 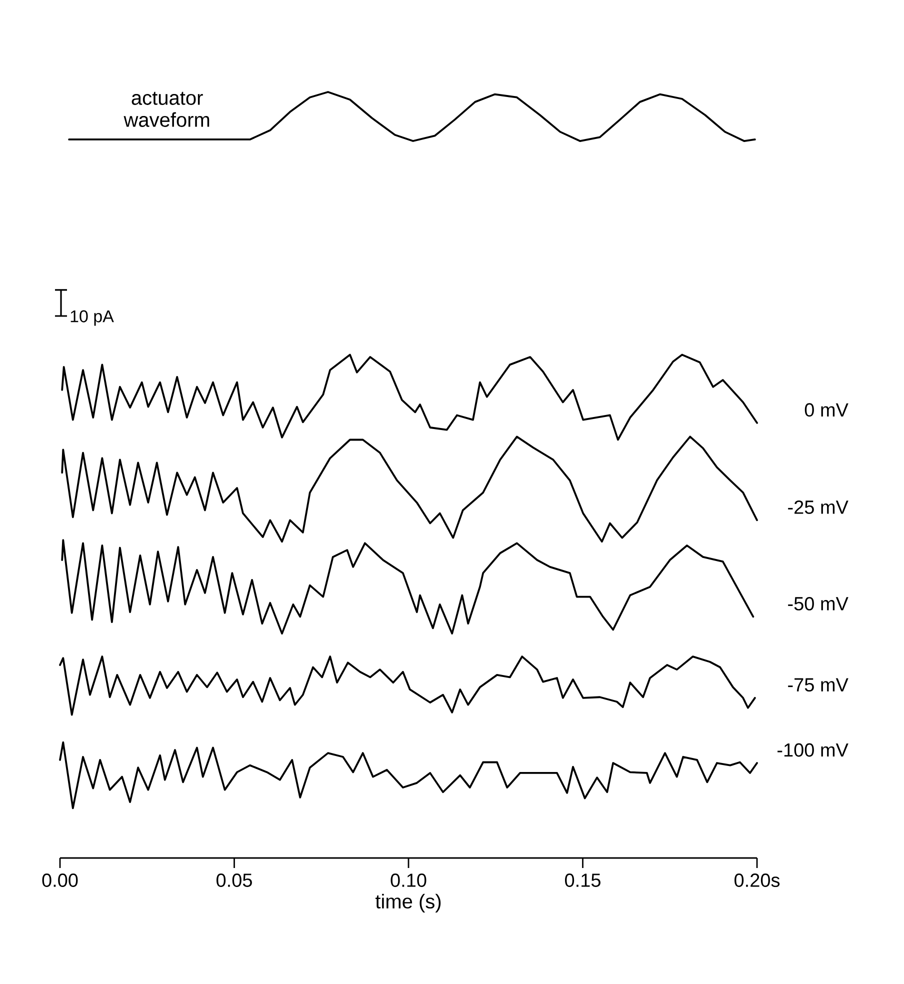 I want to click on x-tick-label: 0.15, so click(x=582, y=880).